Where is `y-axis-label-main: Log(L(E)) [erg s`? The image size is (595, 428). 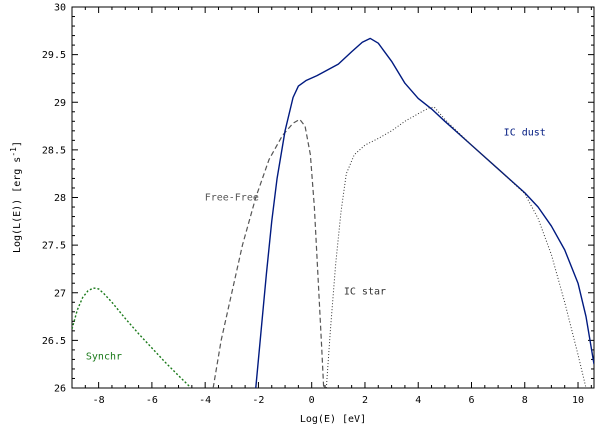 y-axis-label-main: Log(L(E)) [erg s is located at coordinates (17, 205).